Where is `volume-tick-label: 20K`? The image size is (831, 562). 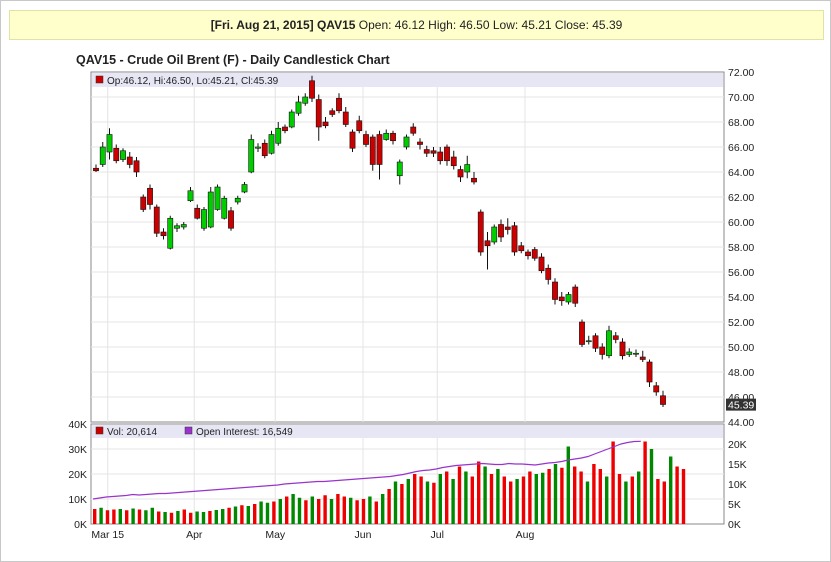 volume-tick-label: 20K is located at coordinates (77, 475).